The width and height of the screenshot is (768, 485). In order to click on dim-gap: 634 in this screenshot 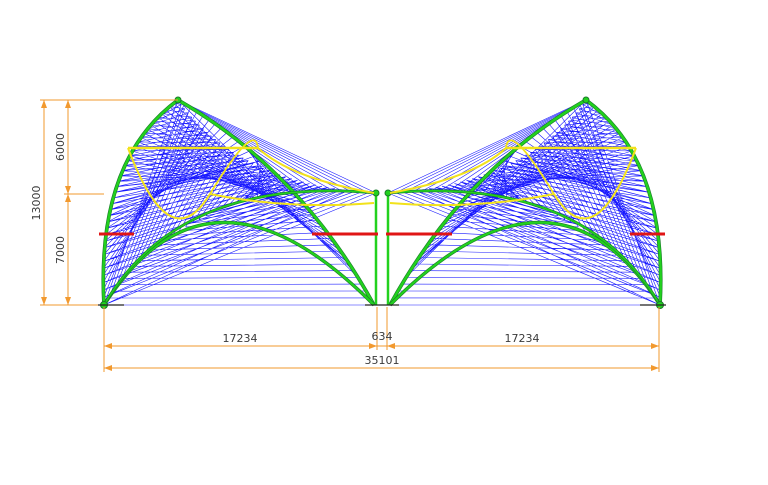, I will do `click(382, 336)`.